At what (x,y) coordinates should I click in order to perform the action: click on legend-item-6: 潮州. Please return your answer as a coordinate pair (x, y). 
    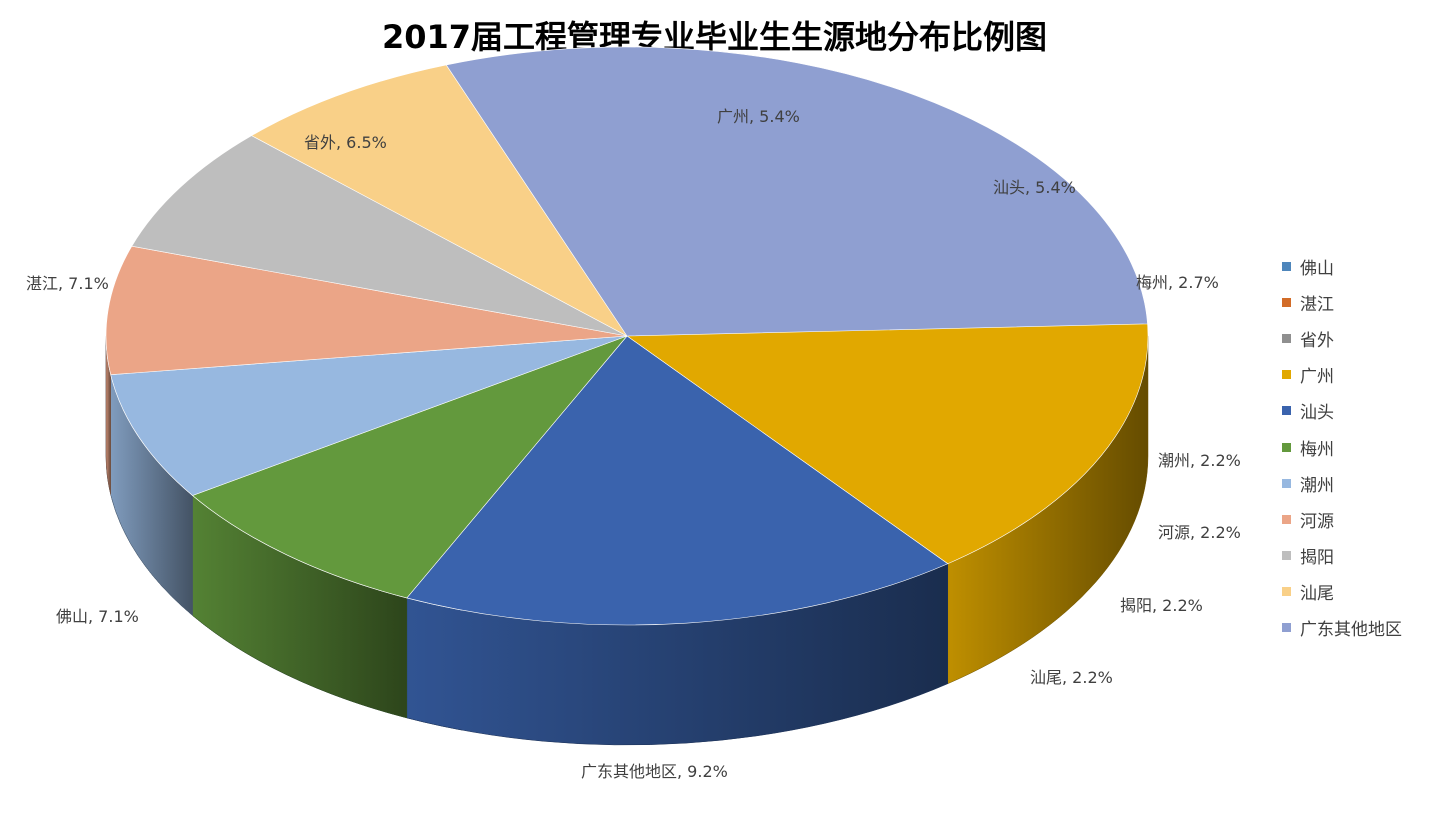
    Looking at the image, I should click on (1342, 483).